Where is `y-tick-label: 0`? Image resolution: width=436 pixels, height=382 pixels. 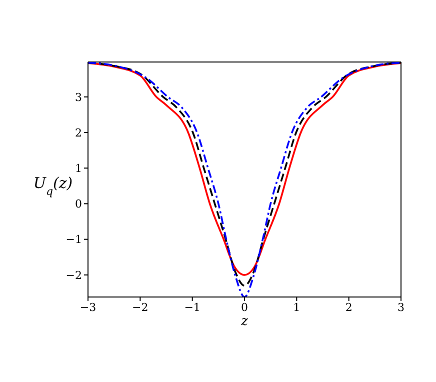
y-tick-label: 0 is located at coordinates (78, 204).